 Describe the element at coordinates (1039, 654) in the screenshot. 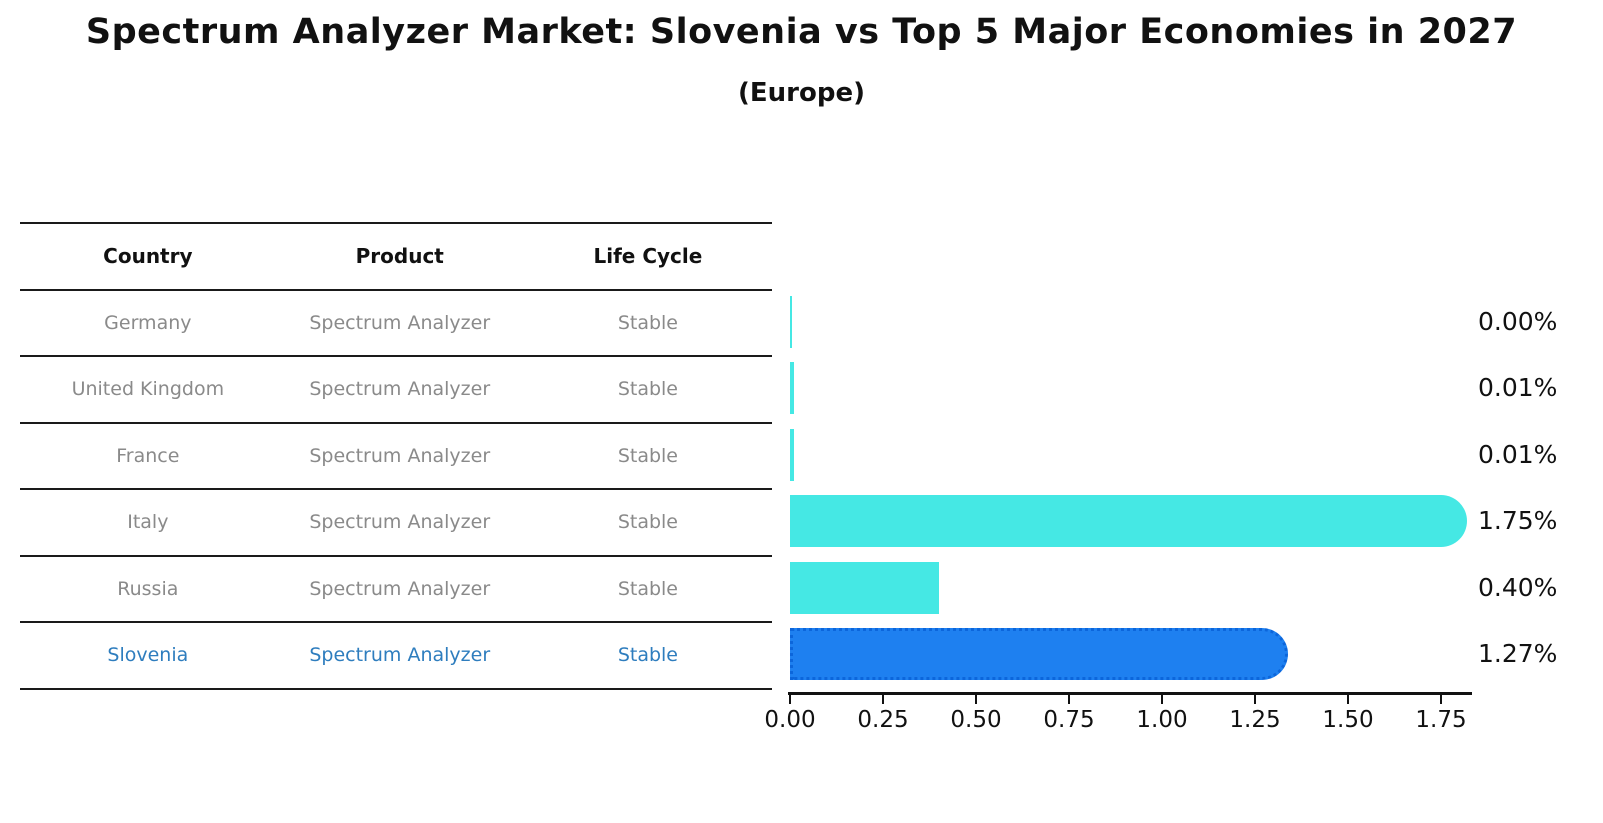

I see `bar-slovenia` at that location.